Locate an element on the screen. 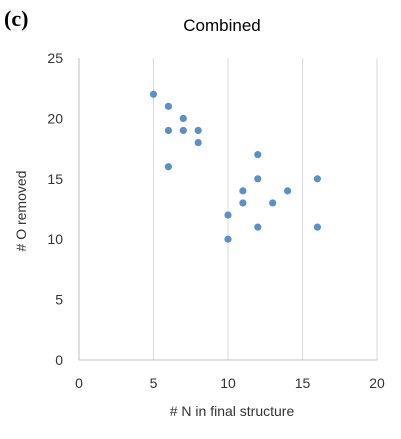 The image size is (401, 439). y-tick-label: 10 is located at coordinates (55, 239).